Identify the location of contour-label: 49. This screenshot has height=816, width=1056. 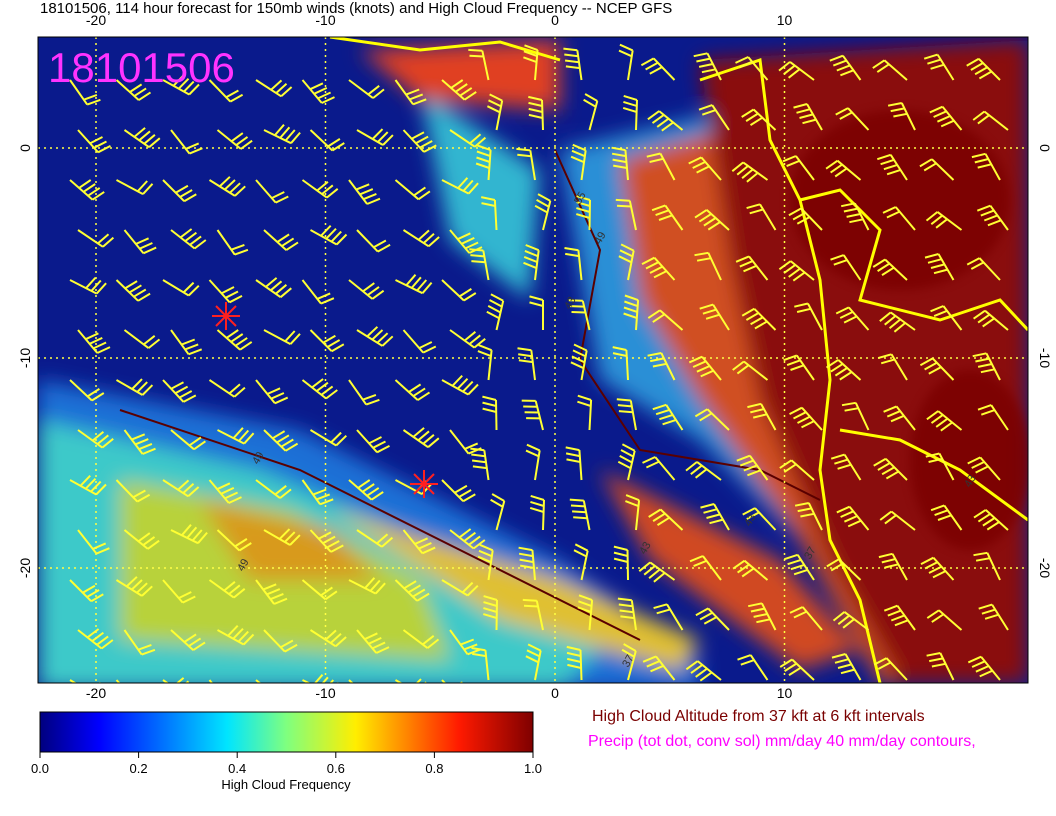
(258, 458).